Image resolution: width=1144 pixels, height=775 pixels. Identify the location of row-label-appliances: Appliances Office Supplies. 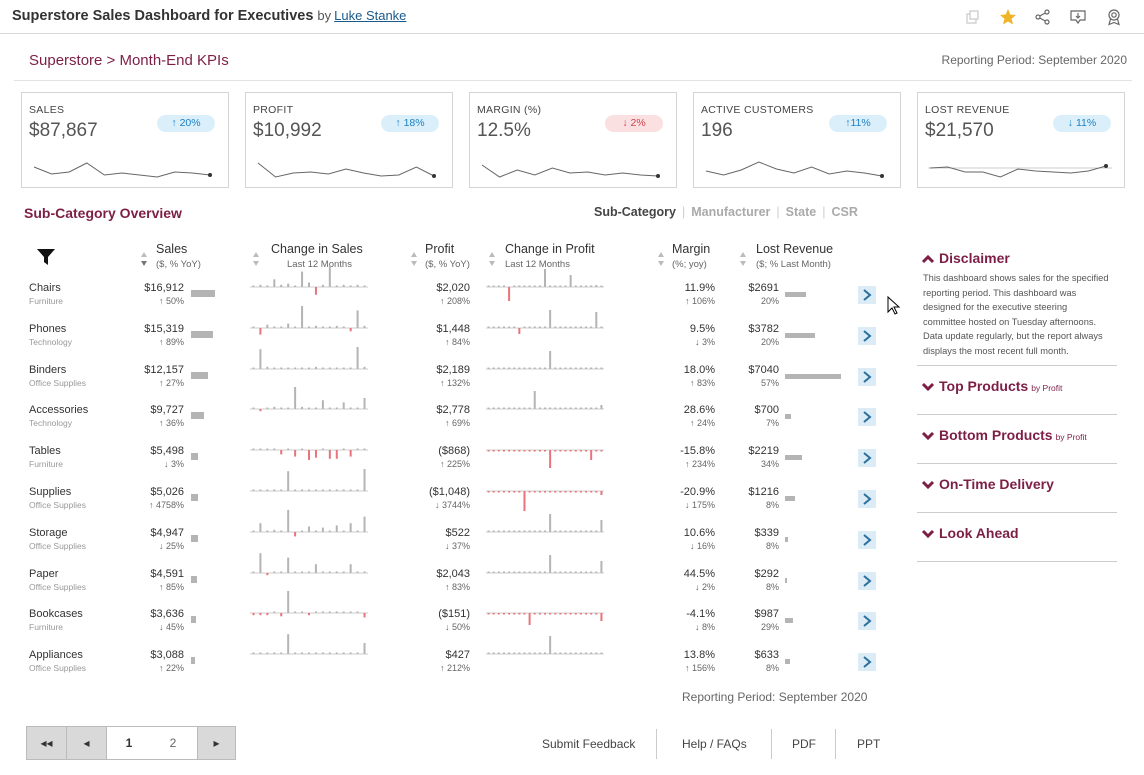
(57, 661).